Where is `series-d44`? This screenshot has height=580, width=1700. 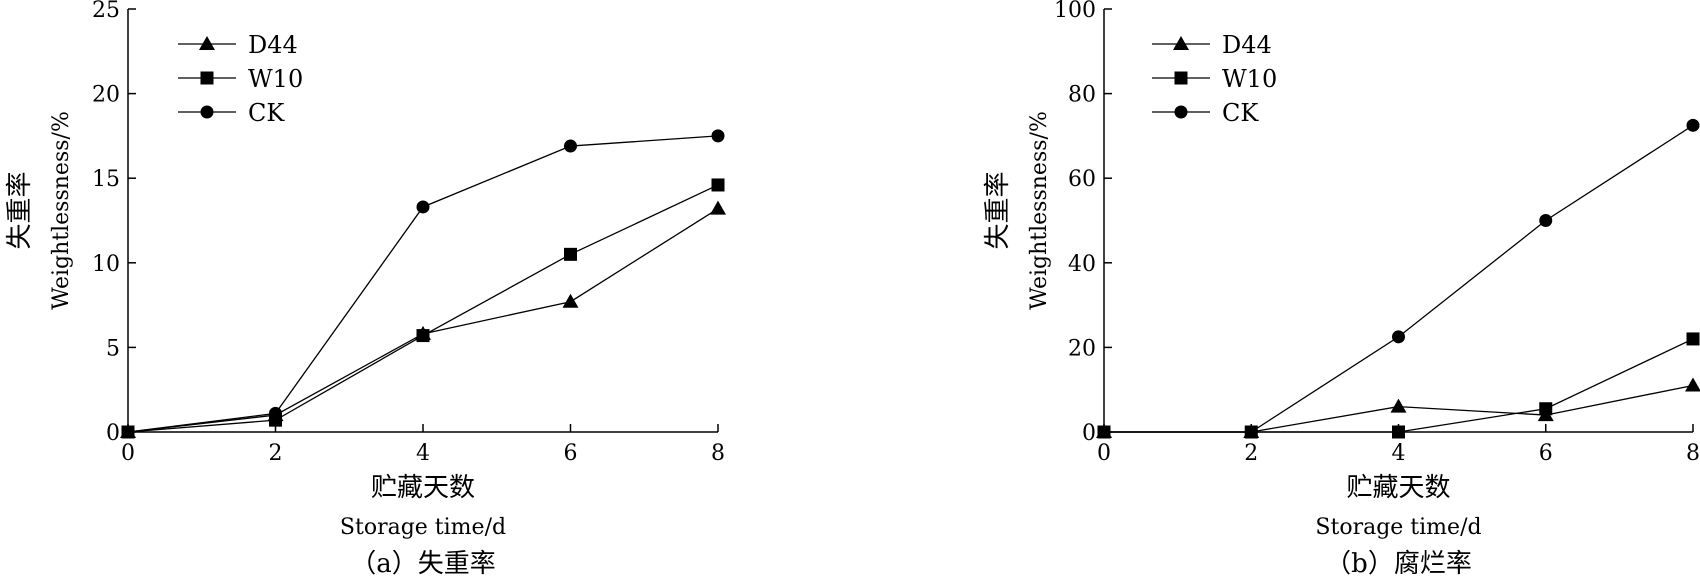
series-d44 is located at coordinates (423, 319).